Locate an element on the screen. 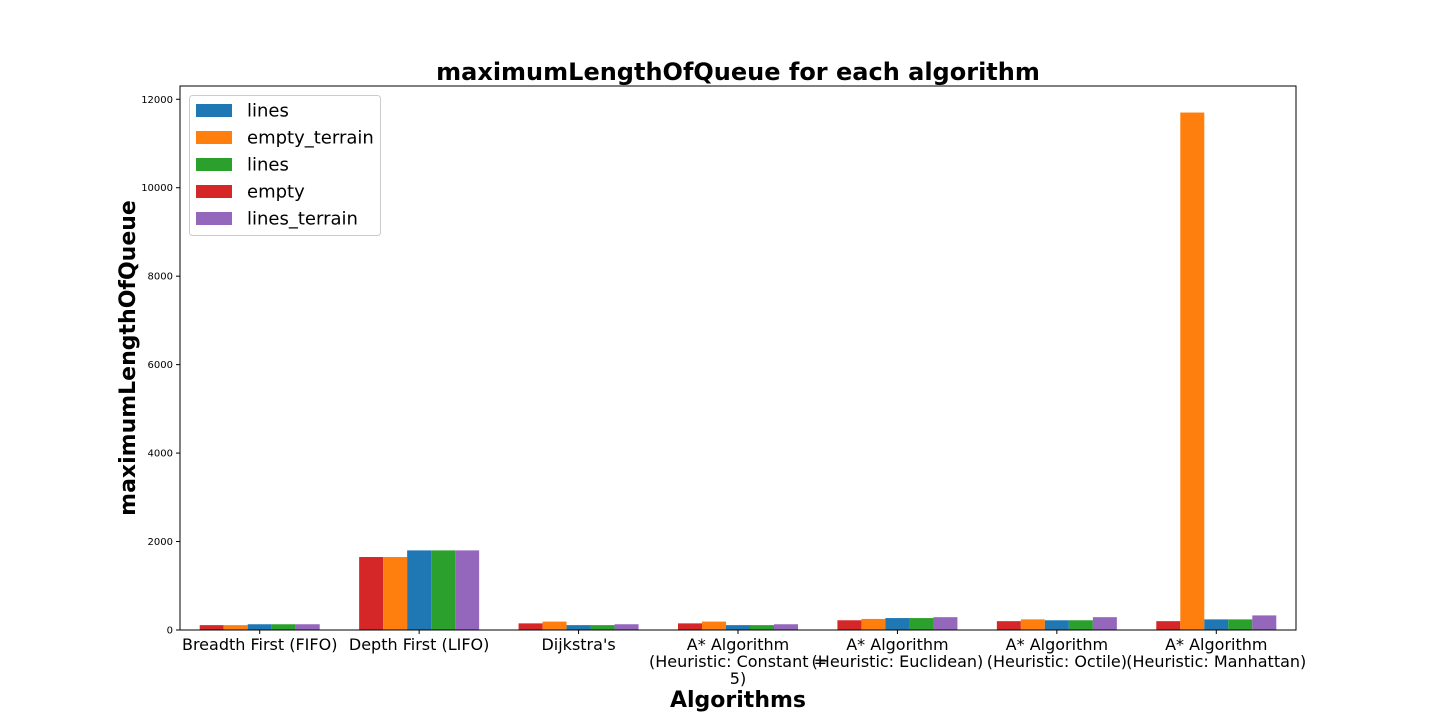  y-tick-label: 4000 is located at coordinates (160, 454).